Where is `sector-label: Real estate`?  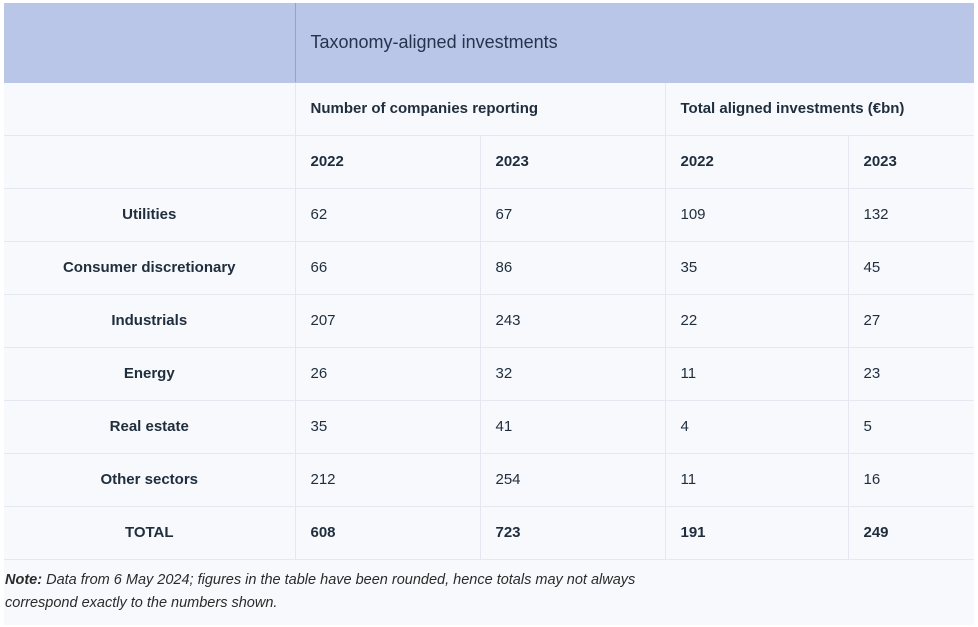
sector-label: Real estate is located at coordinates (150, 427).